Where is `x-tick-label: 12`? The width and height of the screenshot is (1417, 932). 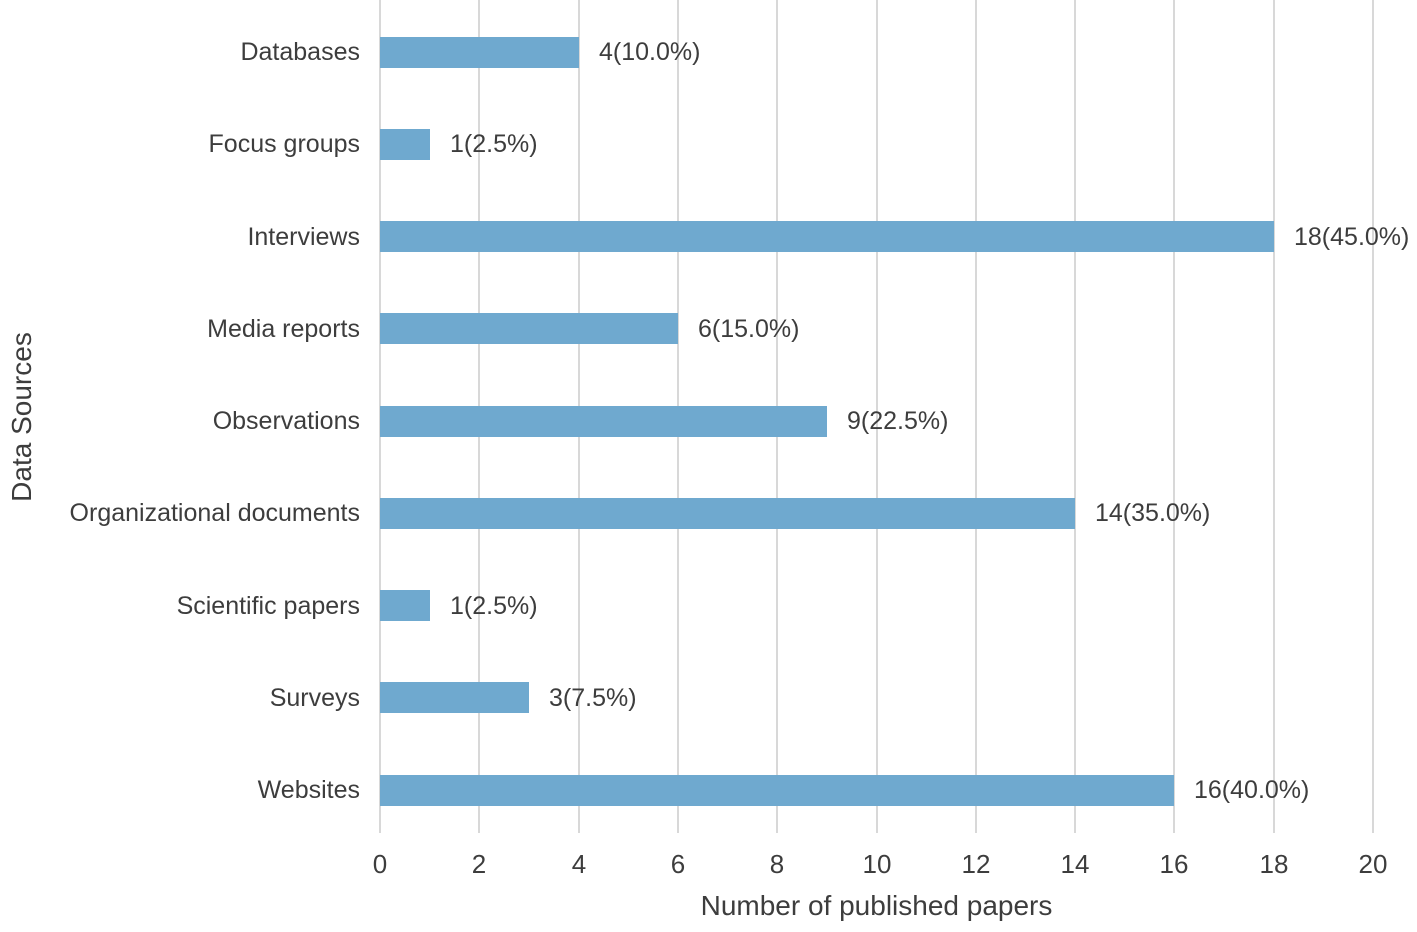 x-tick-label: 12 is located at coordinates (976, 864).